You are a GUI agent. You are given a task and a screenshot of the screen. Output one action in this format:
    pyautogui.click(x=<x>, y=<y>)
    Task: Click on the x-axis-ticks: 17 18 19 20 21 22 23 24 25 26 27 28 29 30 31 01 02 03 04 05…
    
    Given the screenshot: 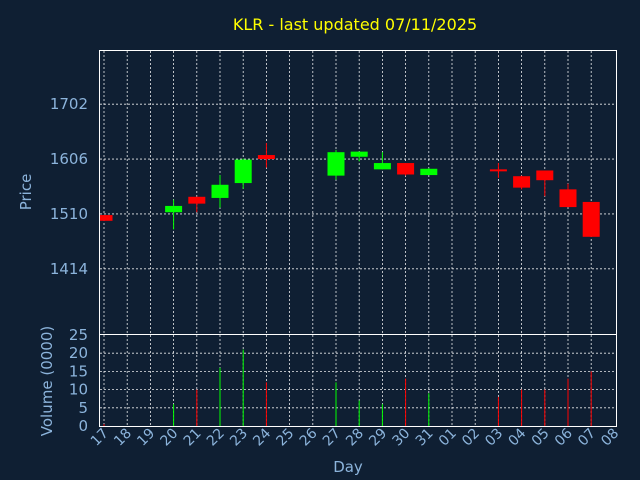 What is the action you would take?
    pyautogui.click(x=355, y=437)
    